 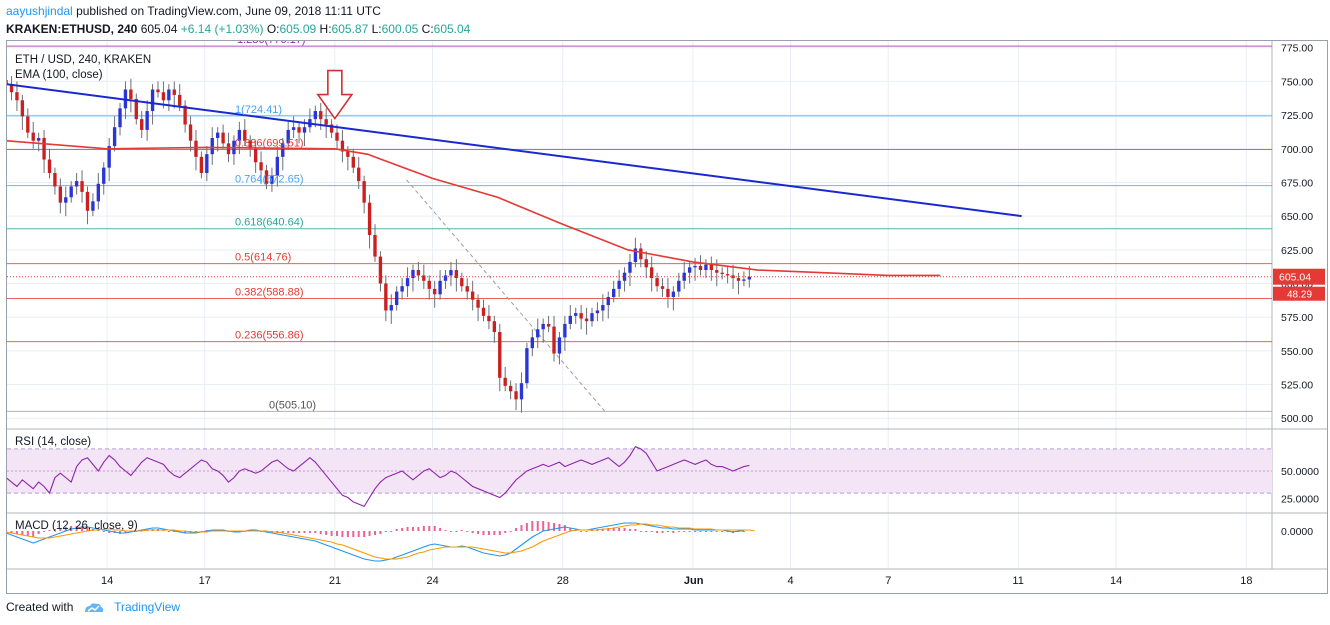 What do you see at coordinates (888, 581) in the screenshot?
I see `date-axis-tick-label: 7` at bounding box center [888, 581].